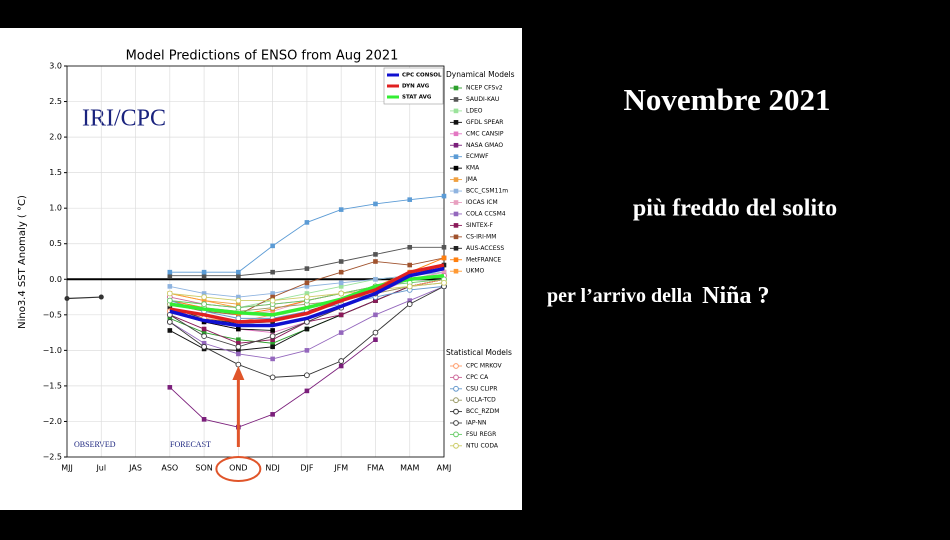 This screenshot has height=540, width=950. What do you see at coordinates (481, 400) in the screenshot?
I see `legend-label: UCLA-TCD` at bounding box center [481, 400].